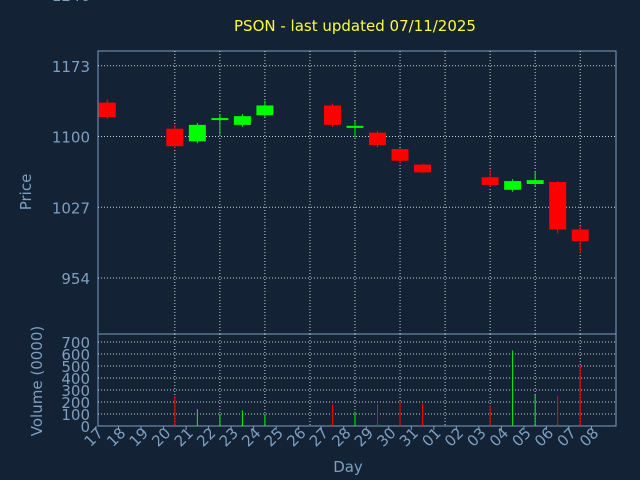 The height and width of the screenshot is (480, 640). What do you see at coordinates (75, 343) in the screenshot?
I see `volume-tick-label: 700` at bounding box center [75, 343].